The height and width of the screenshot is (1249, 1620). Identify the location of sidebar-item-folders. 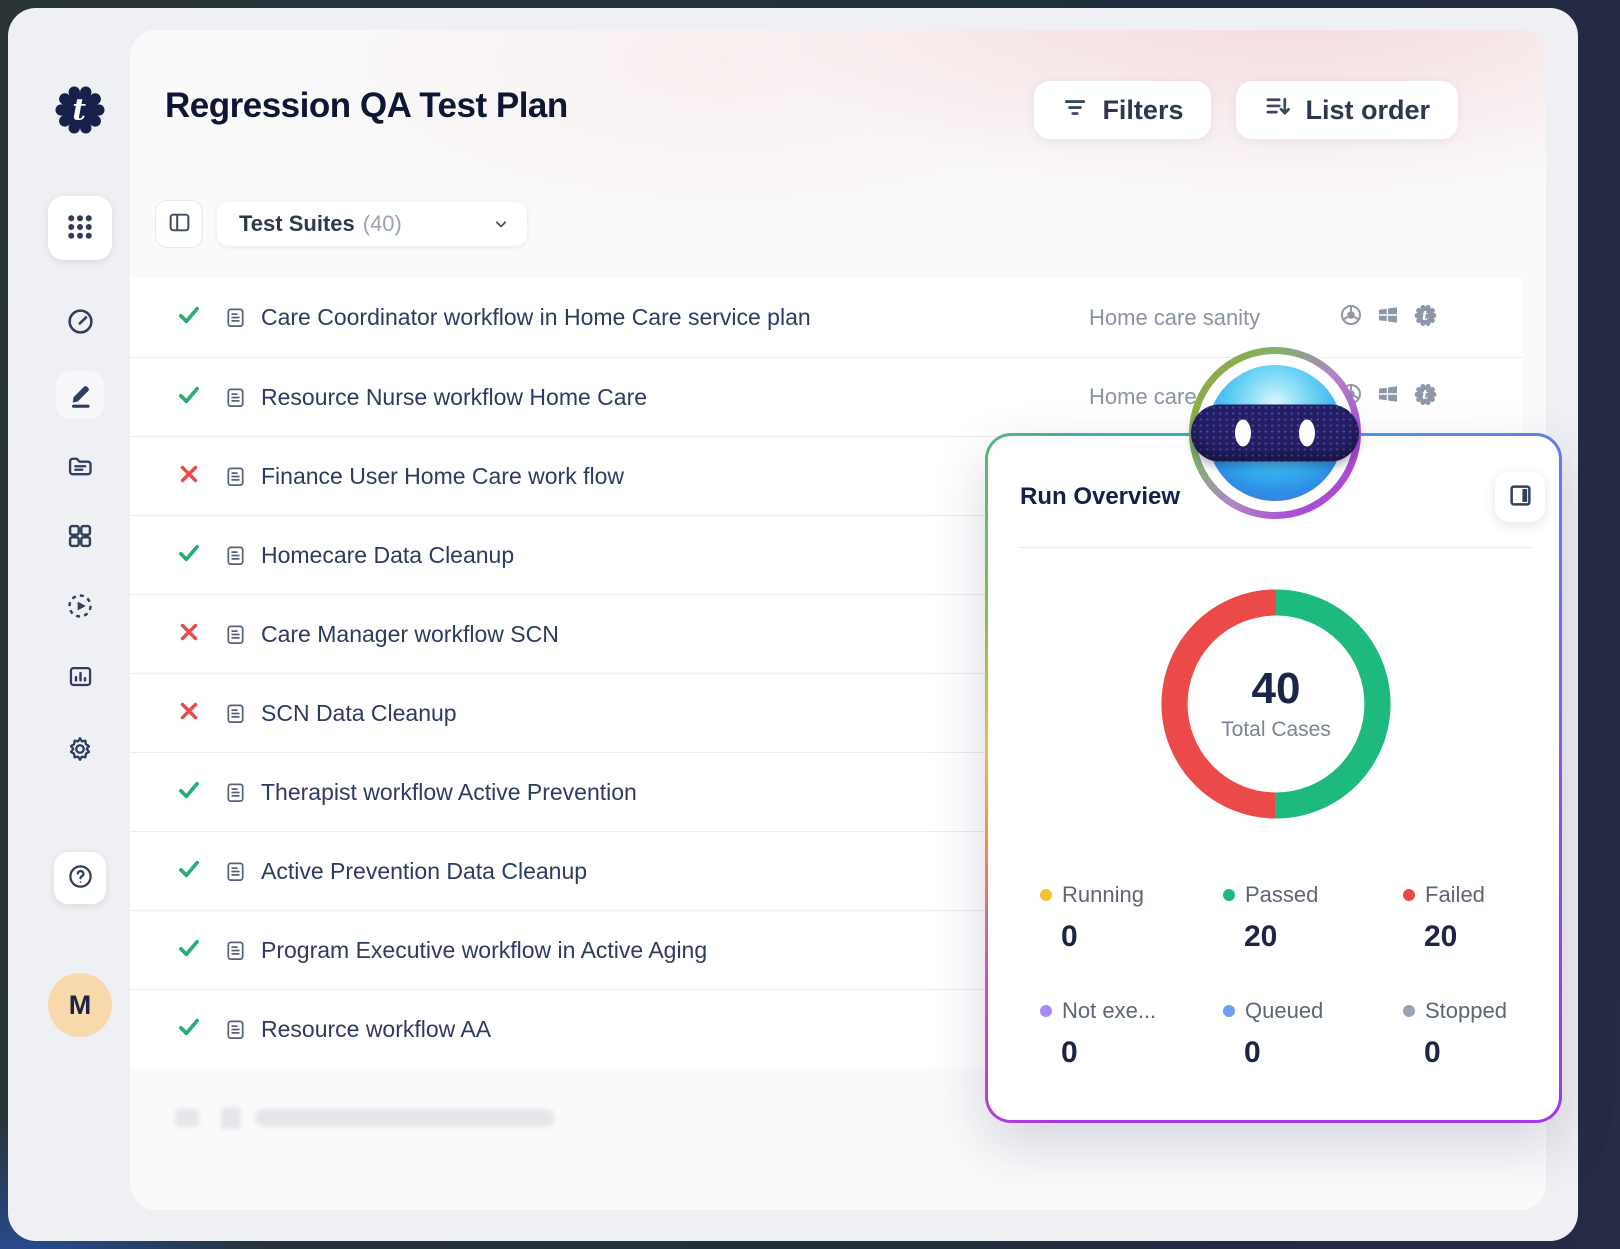
(80, 467).